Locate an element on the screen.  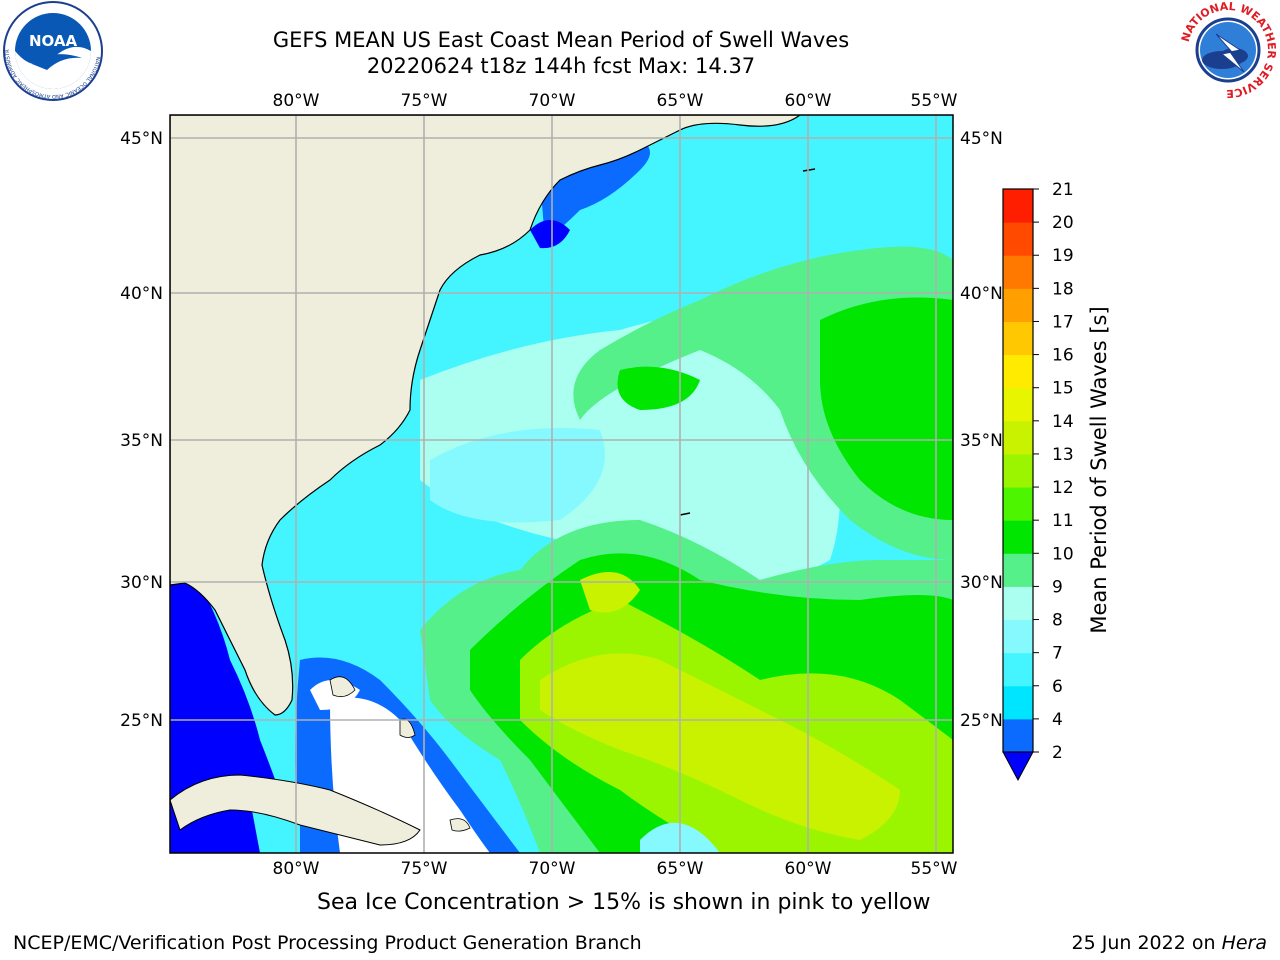
lon-labels-bottom: 80°W 75°W 70°W 65°W 60°W 55°W is located at coordinates (615, 869).